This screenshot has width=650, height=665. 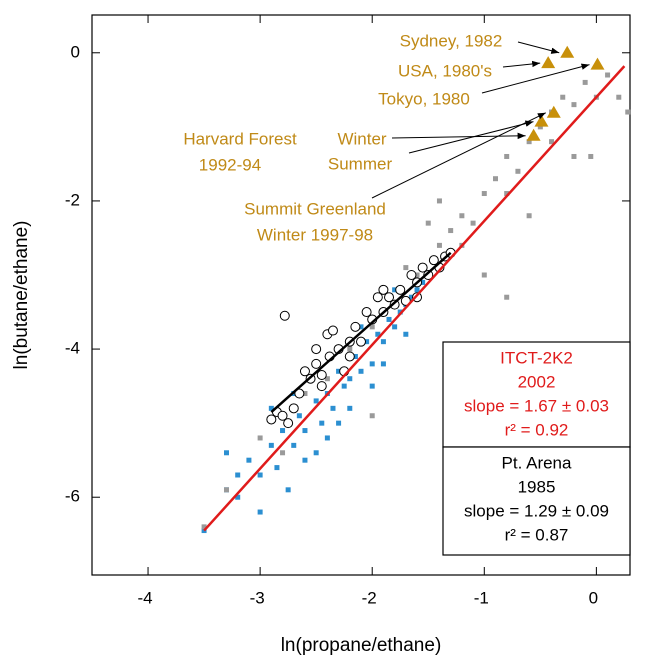 I want to click on y-tick-label: -6, so click(x=72, y=496).